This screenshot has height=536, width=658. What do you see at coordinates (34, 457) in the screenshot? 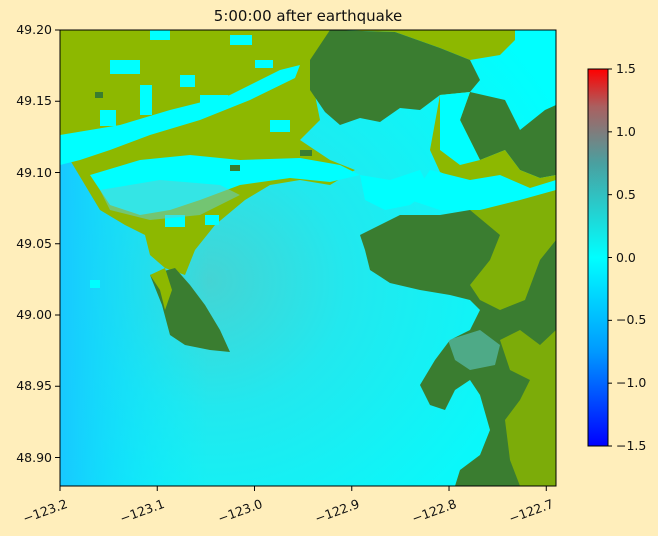
I see `y-tick-label: 48.90` at bounding box center [34, 457].